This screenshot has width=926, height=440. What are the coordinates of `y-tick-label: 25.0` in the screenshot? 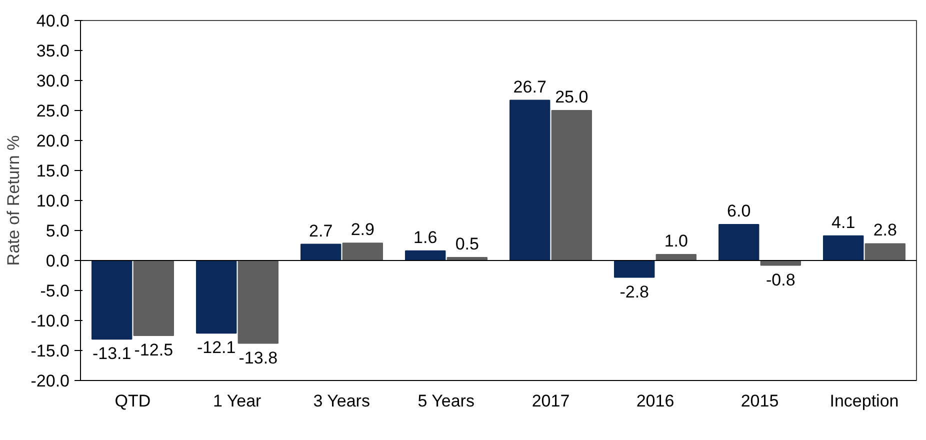 It's located at (53, 111).